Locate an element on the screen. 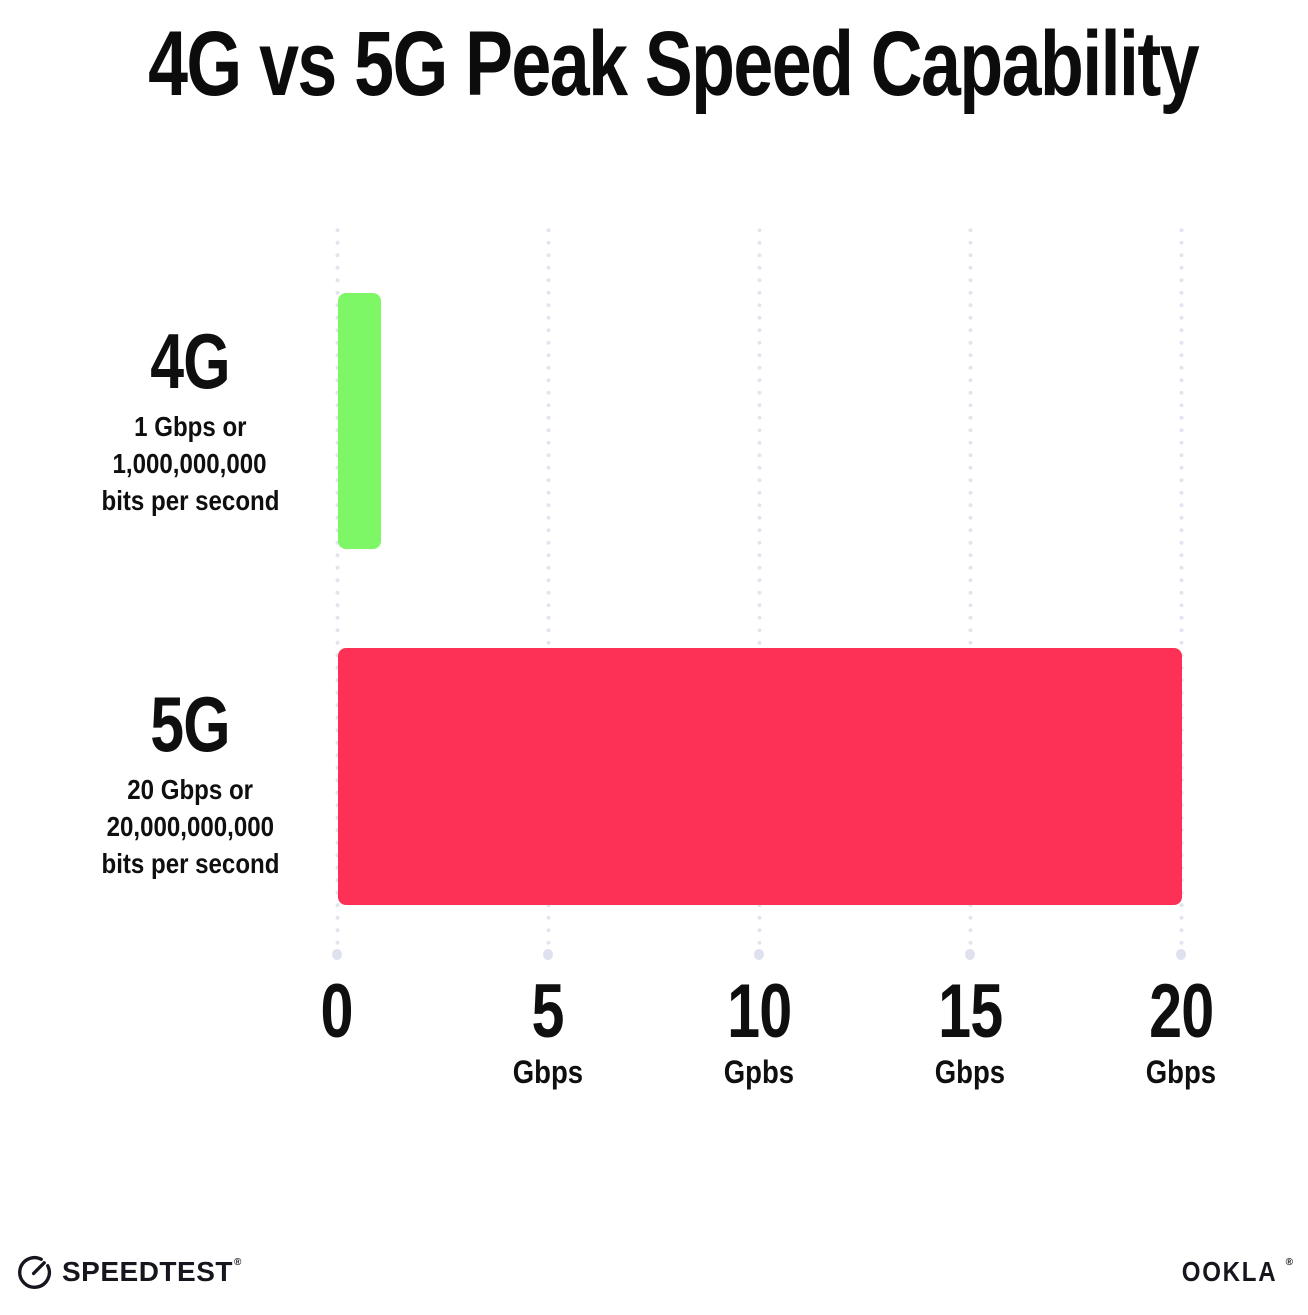 This screenshot has width=1308, height=1315. x-tick-unit: Gpbs is located at coordinates (759, 1072).